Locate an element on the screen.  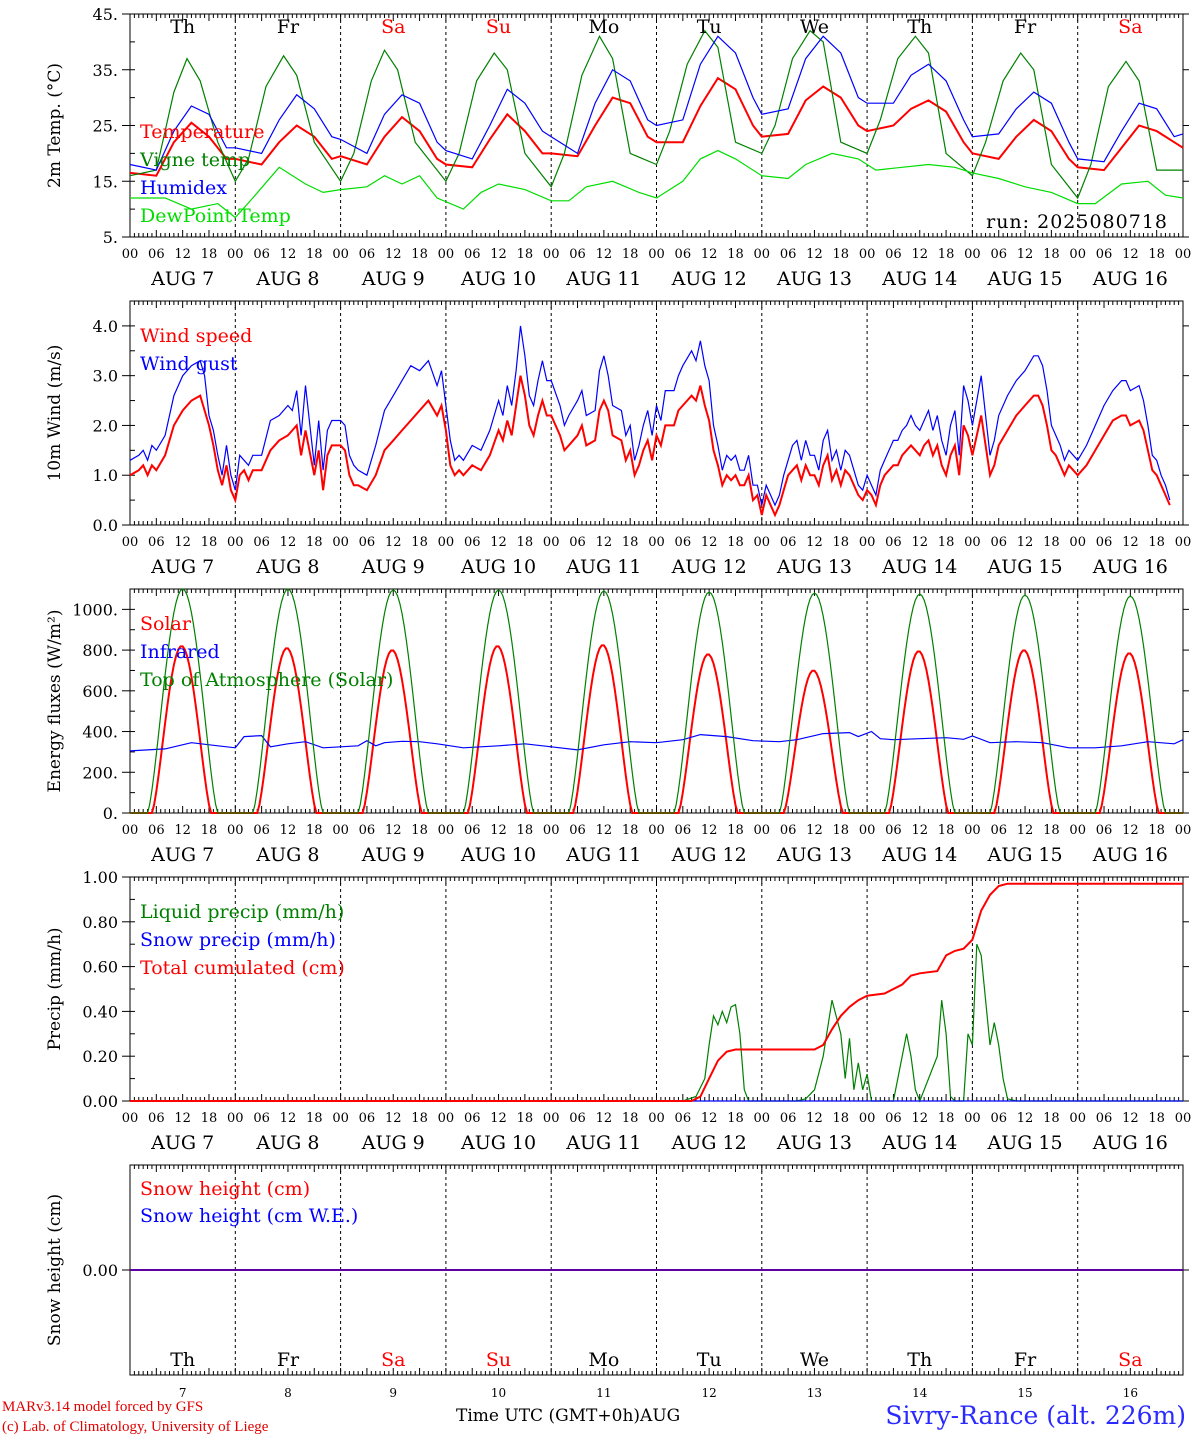
day-number-label: 10 is located at coordinates (498, 1393).